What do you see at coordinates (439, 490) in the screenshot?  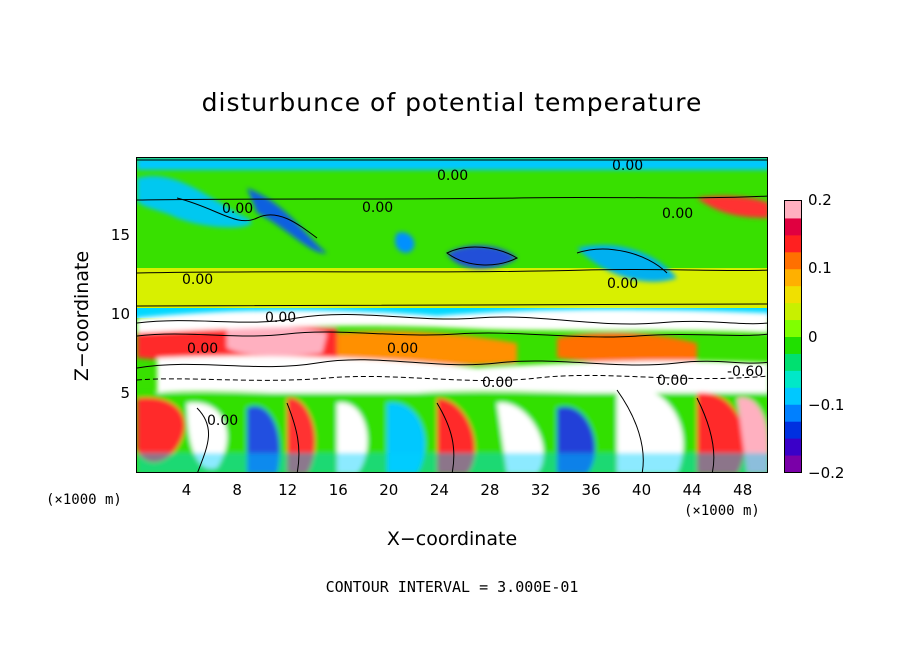 I see `x-tick-label: 24` at bounding box center [439, 490].